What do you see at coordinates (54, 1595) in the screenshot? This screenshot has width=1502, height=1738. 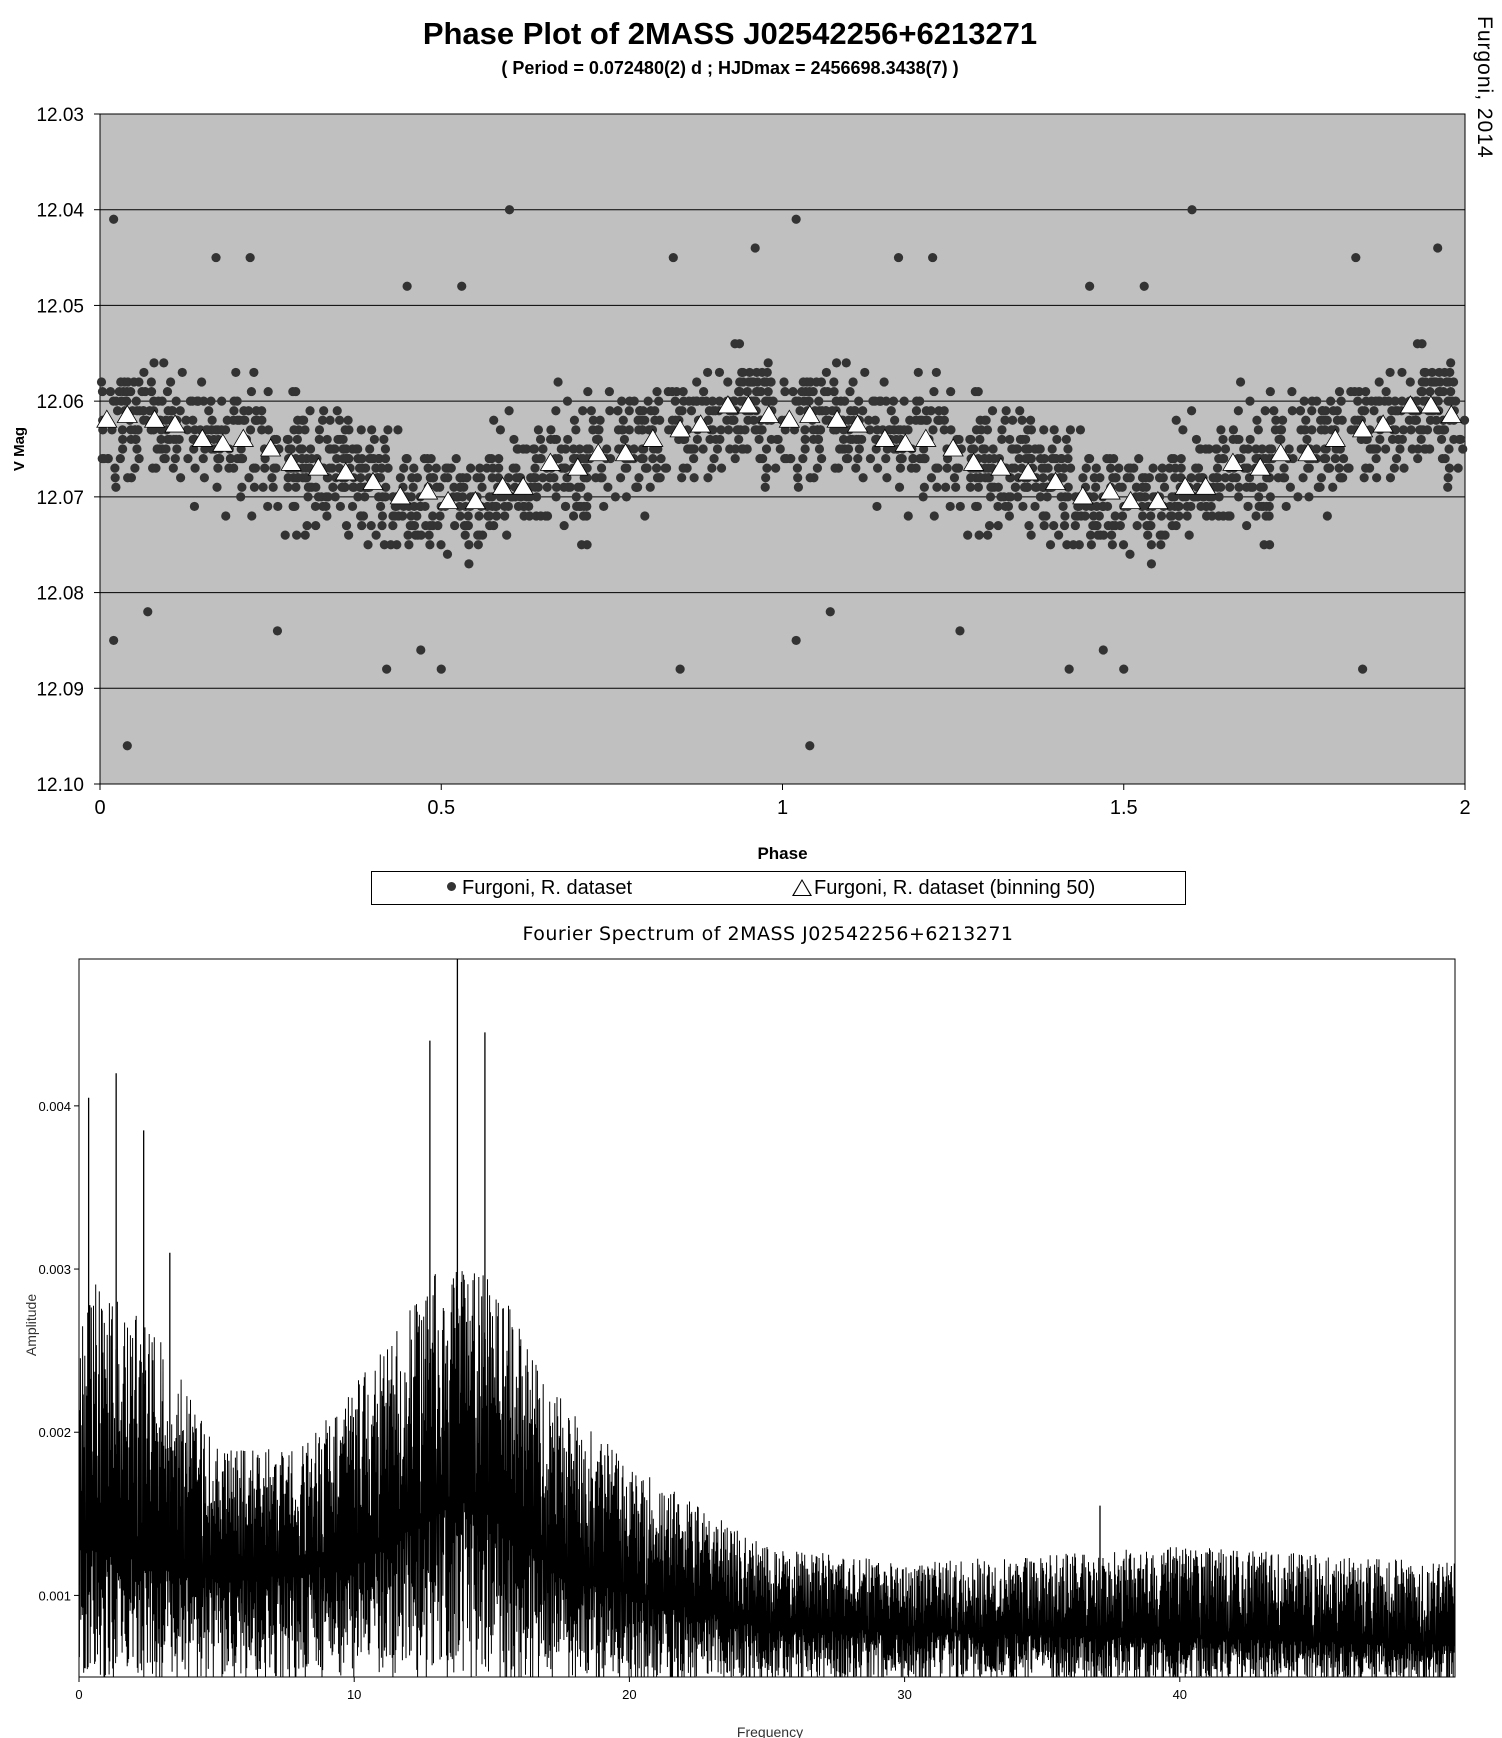 I see `y-tick-label: 0.001` at bounding box center [54, 1595].